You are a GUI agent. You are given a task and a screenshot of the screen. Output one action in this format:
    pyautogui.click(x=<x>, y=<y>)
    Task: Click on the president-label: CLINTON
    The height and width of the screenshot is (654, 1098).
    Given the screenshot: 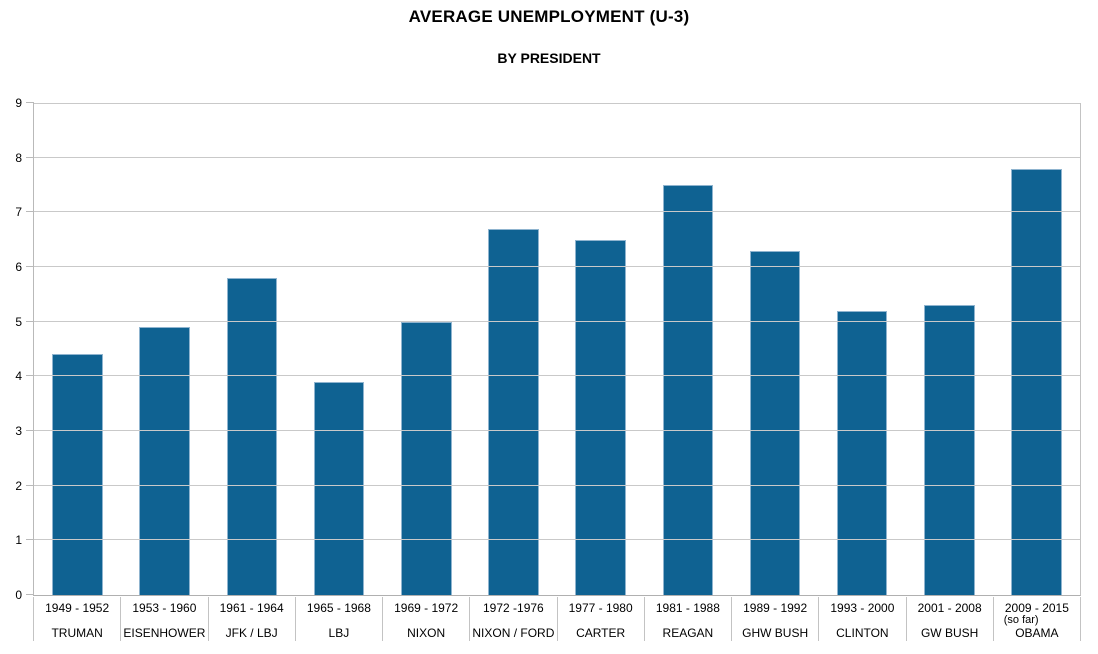 What is the action you would take?
    pyautogui.click(x=862, y=633)
    